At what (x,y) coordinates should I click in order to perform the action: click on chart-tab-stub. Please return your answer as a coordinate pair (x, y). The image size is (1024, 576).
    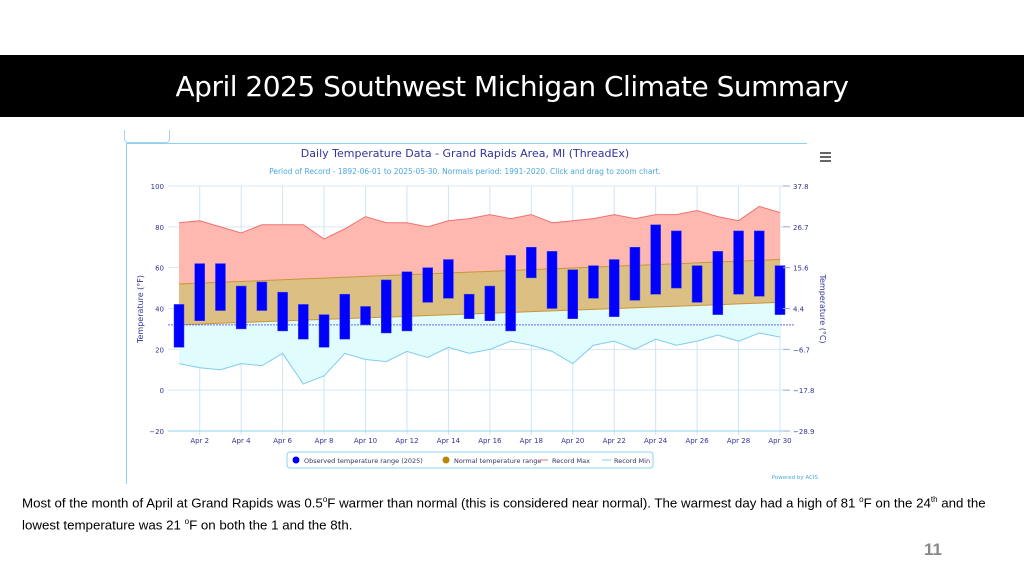
    Looking at the image, I should click on (147, 136).